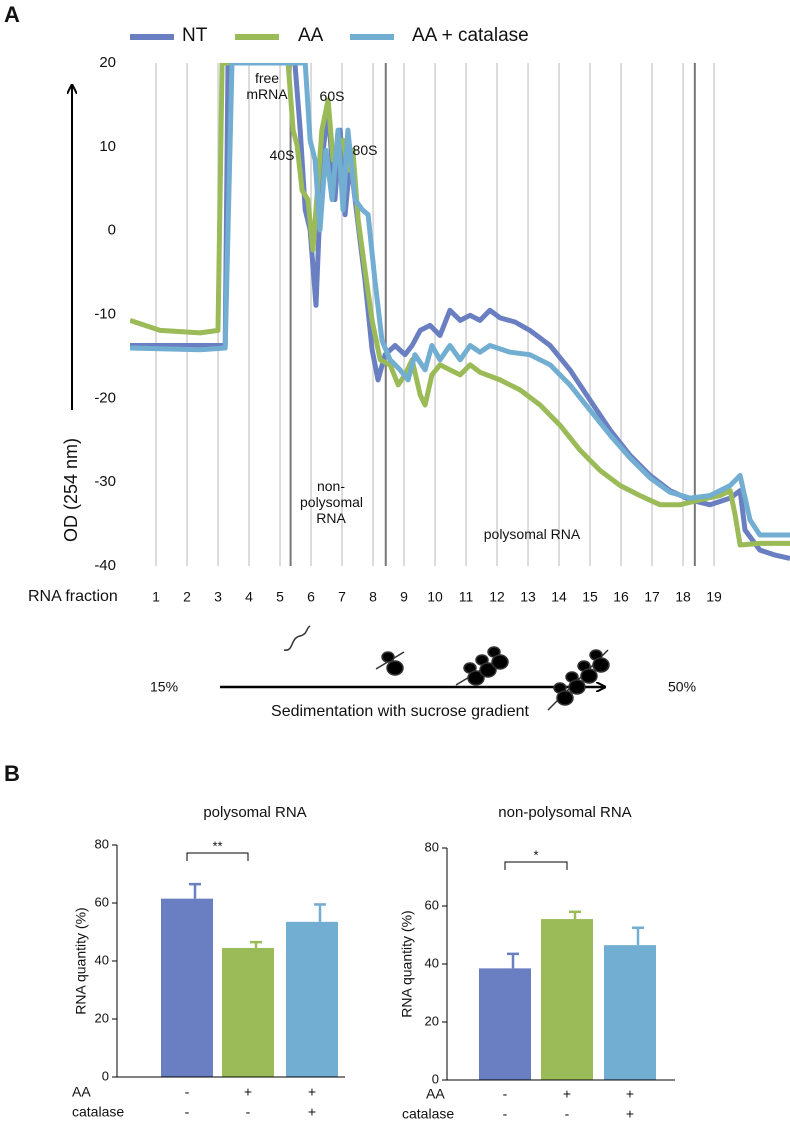 The width and height of the screenshot is (790, 1128). What do you see at coordinates (156, 597) in the screenshot?
I see `x-tick-label: 1` at bounding box center [156, 597].